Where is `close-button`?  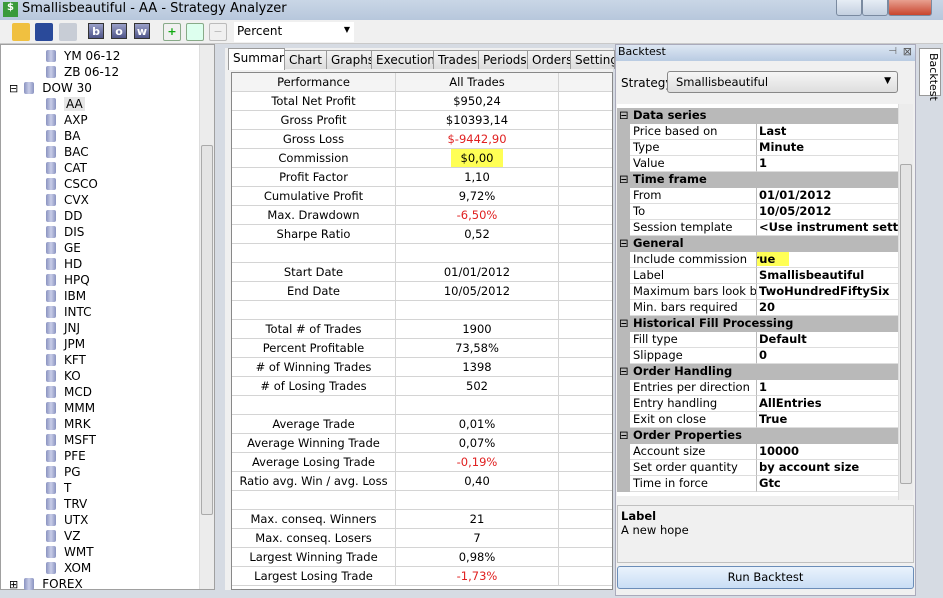
close-button is located at coordinates (910, 8).